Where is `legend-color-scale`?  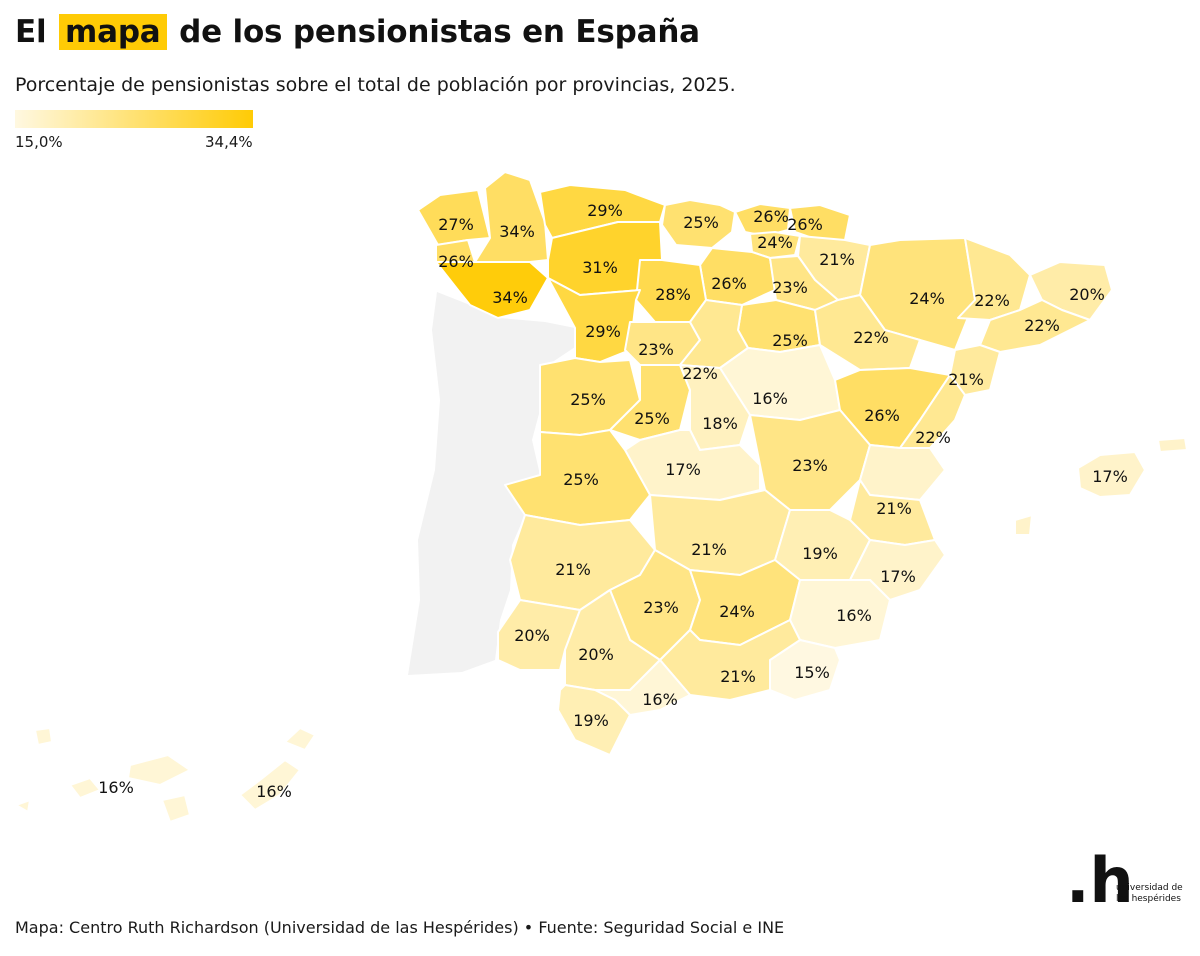 legend-color-scale is located at coordinates (134, 119).